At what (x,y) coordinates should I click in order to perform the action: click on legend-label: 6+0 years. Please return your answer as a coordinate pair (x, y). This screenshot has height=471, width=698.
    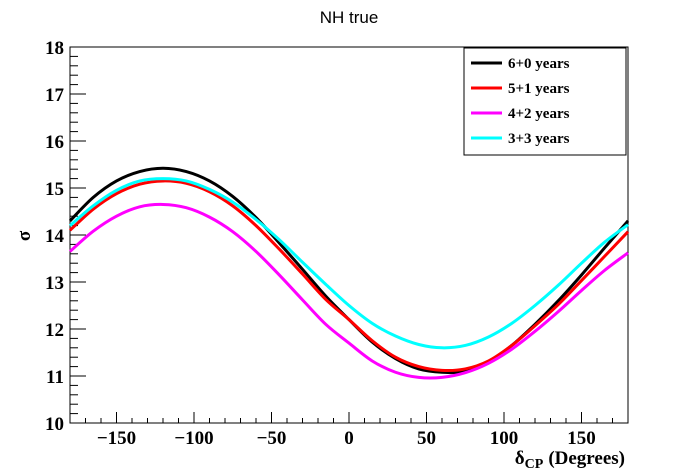
    Looking at the image, I should click on (539, 64).